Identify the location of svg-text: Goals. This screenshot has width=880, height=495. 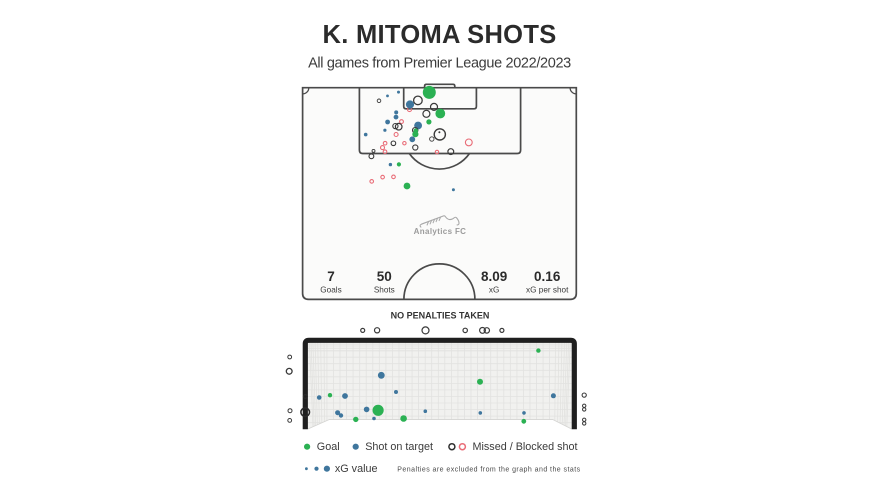
(330, 290).